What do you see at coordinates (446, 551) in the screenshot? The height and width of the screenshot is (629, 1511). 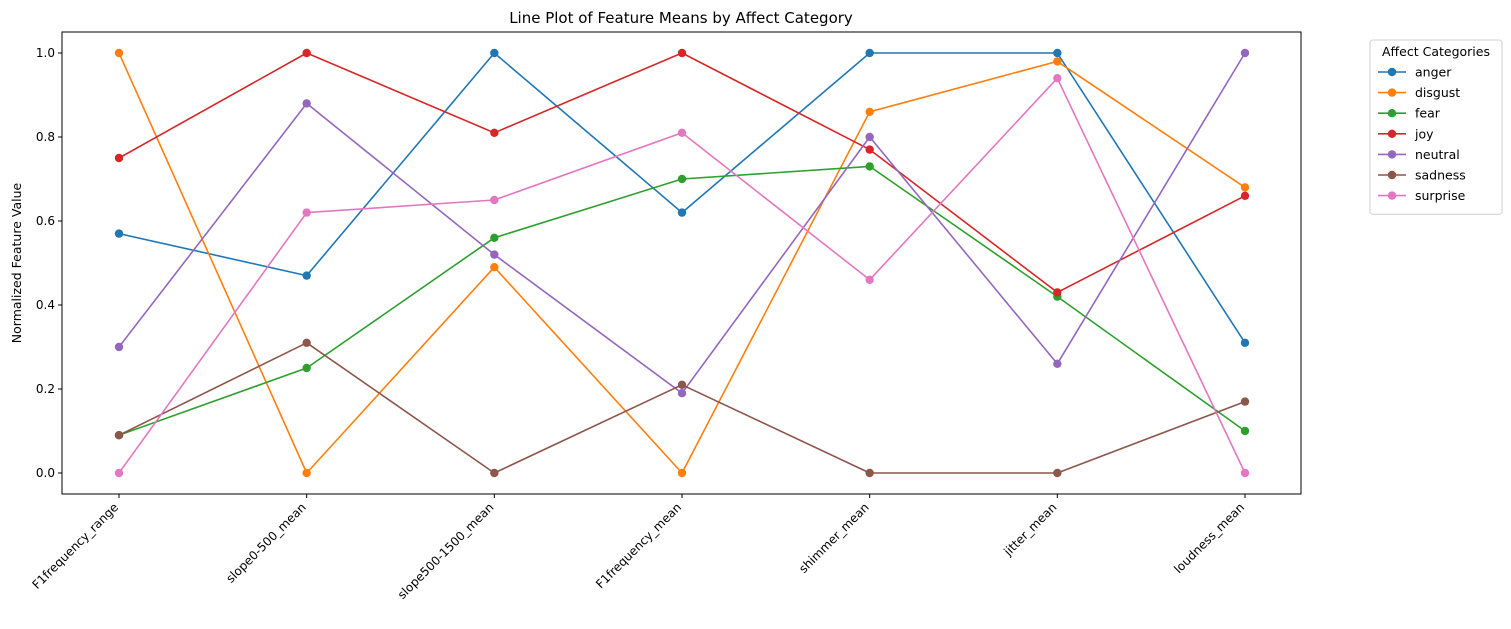 I see `x-tick-label: slope500-1500_mean` at bounding box center [446, 551].